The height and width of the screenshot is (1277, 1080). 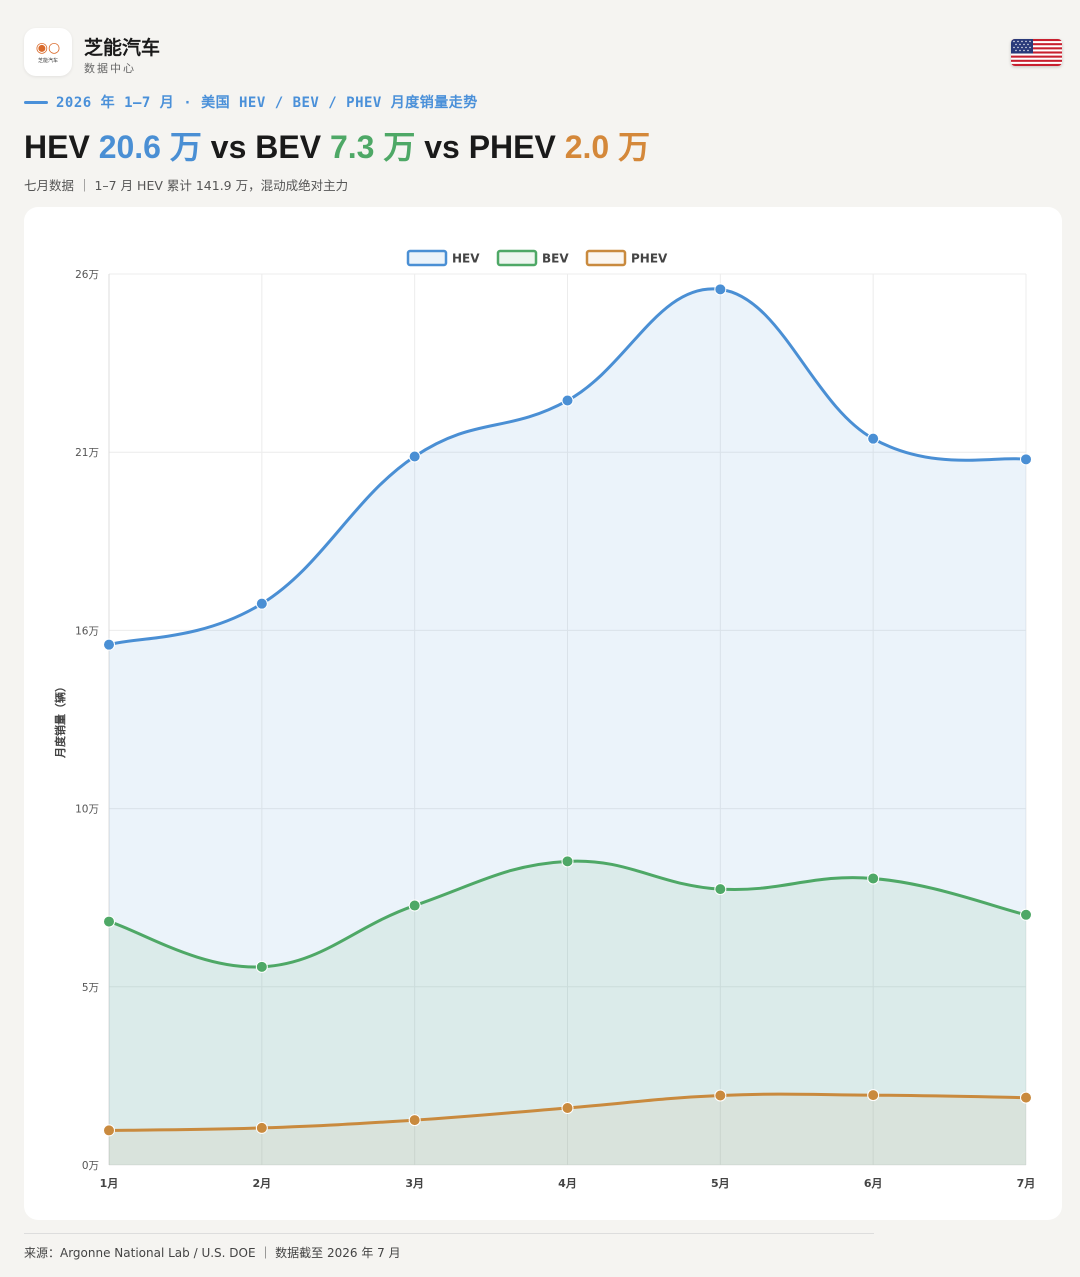 What do you see at coordinates (186, 185) in the screenshot?
I see `description: 七月数据 ｜ 1–7 月 HEV 累计 141.9 万，混动成绝对主力` at bounding box center [186, 185].